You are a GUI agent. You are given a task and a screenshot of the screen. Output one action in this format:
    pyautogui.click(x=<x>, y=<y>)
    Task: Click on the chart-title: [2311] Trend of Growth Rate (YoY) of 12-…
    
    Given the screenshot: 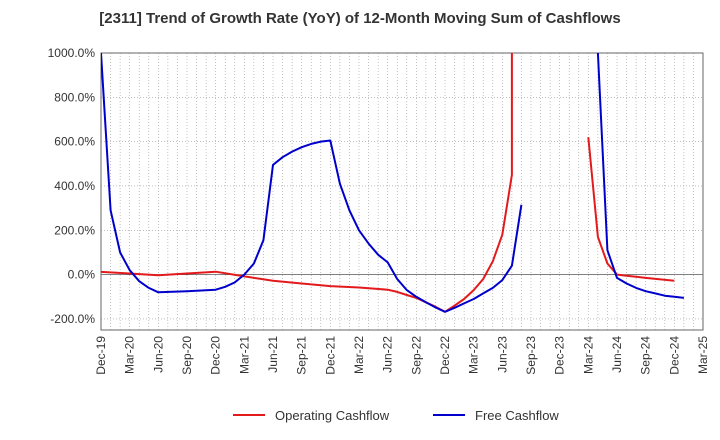 What is the action you would take?
    pyautogui.click(x=360, y=18)
    